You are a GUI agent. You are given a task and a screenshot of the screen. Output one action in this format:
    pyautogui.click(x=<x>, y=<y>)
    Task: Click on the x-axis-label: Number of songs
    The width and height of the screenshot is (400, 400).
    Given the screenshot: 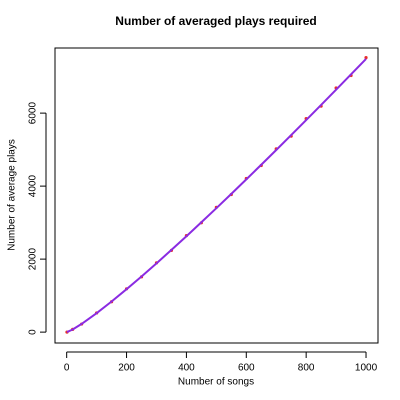 What is the action you would take?
    pyautogui.click(x=216, y=382)
    